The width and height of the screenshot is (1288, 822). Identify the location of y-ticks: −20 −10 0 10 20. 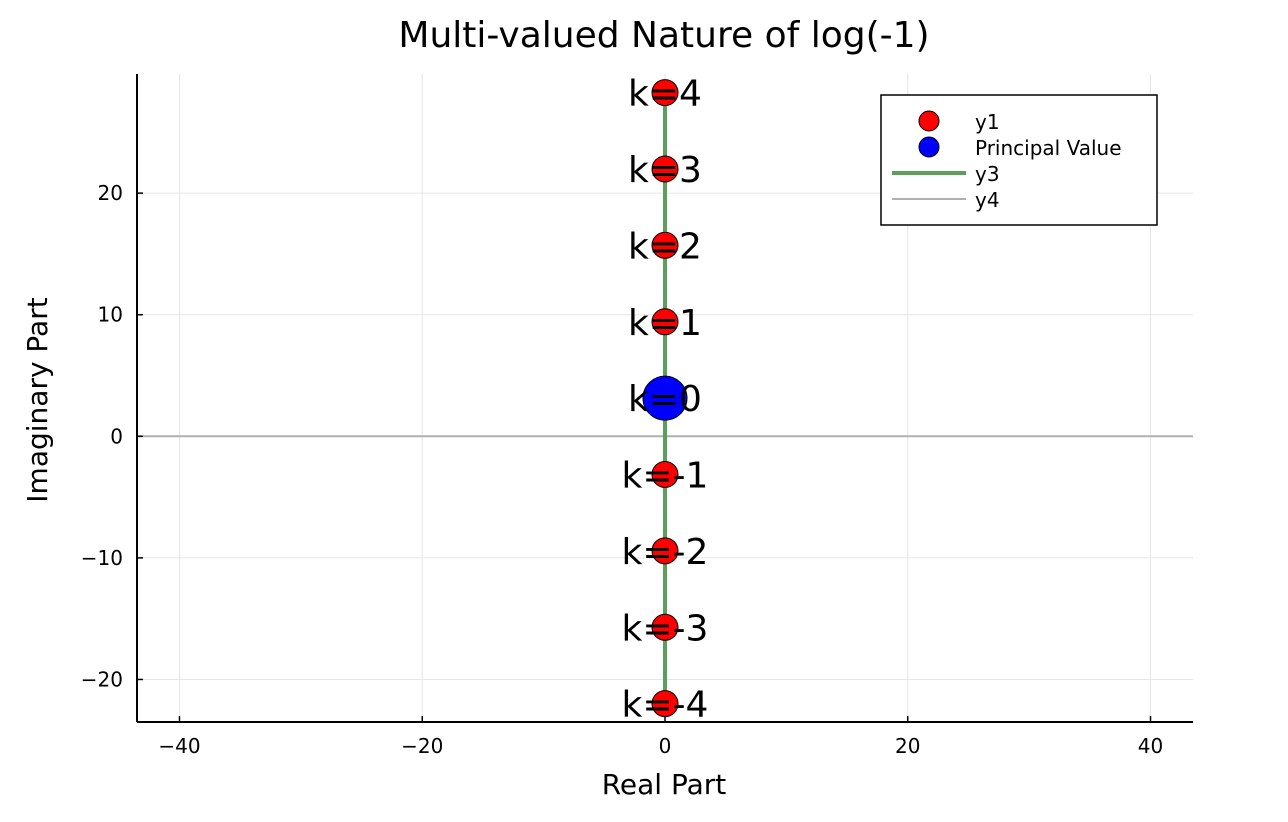
(112, 436).